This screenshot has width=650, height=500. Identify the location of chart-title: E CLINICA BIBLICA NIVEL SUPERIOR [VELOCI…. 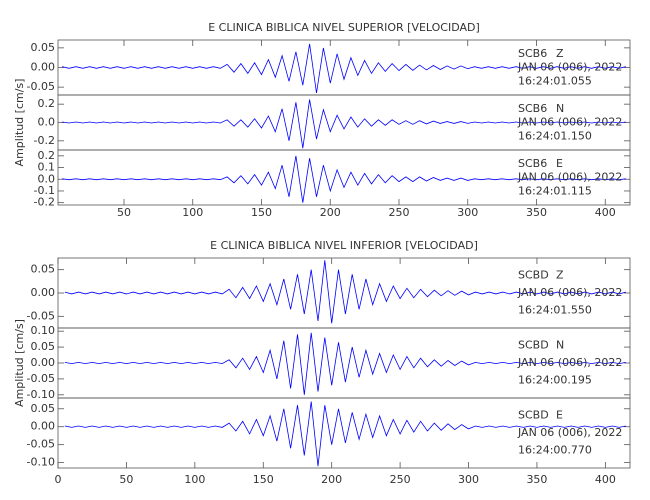
(344, 27).